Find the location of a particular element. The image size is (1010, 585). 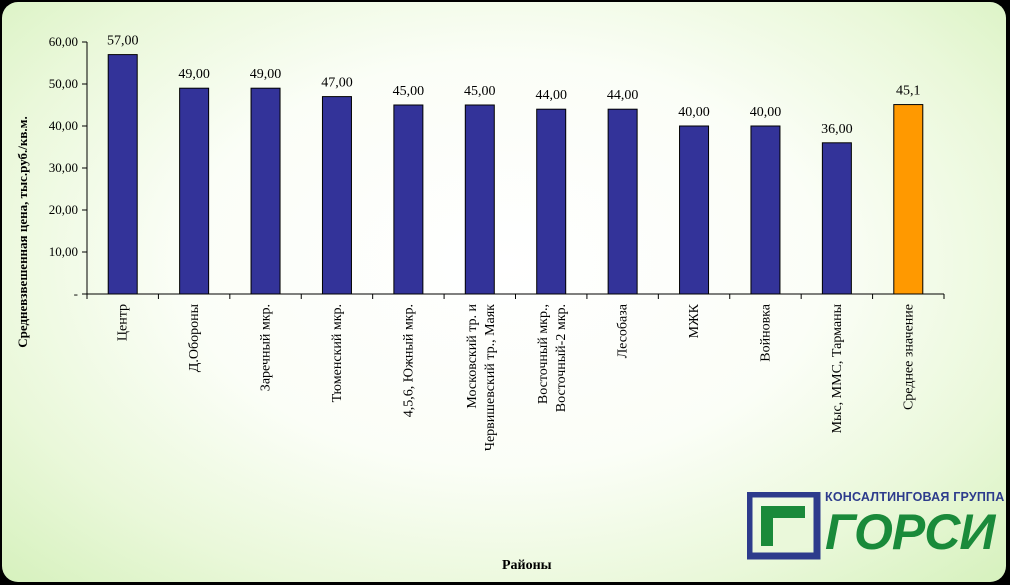

category-label: 4,5,6, Южный мкр. is located at coordinates (408, 360).